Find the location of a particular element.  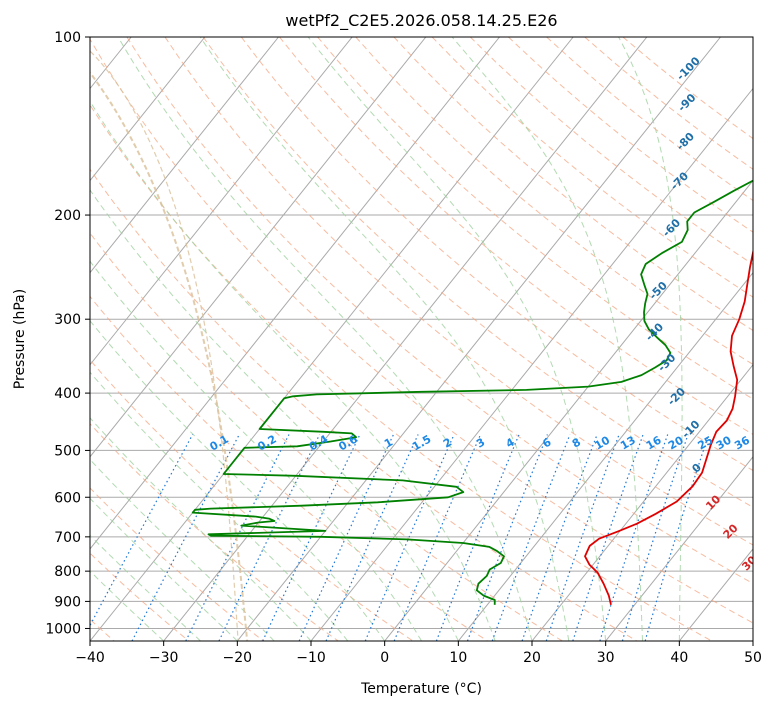

x-axis: −40 −30 −20 −10 0 10 20 30 40 50 is located at coordinates (418, 653).